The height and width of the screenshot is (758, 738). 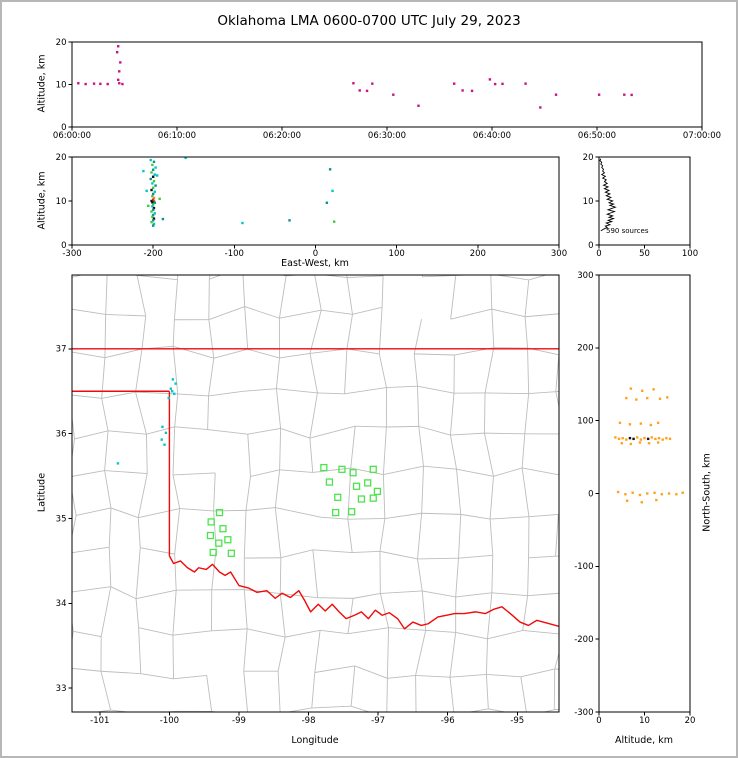 I want to click on ew_height-xtick-label: 200, so click(x=478, y=254).